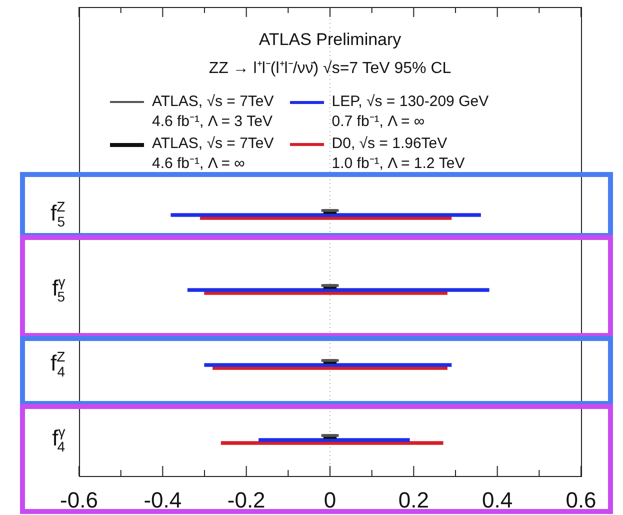 The width and height of the screenshot is (623, 515). What do you see at coordinates (330, 68) in the screenshot?
I see `chart-subtitle: ZZ → l⁺l⁻(l⁺l⁻/νν̄) √s=7 TeV 95% CL` at bounding box center [330, 68].